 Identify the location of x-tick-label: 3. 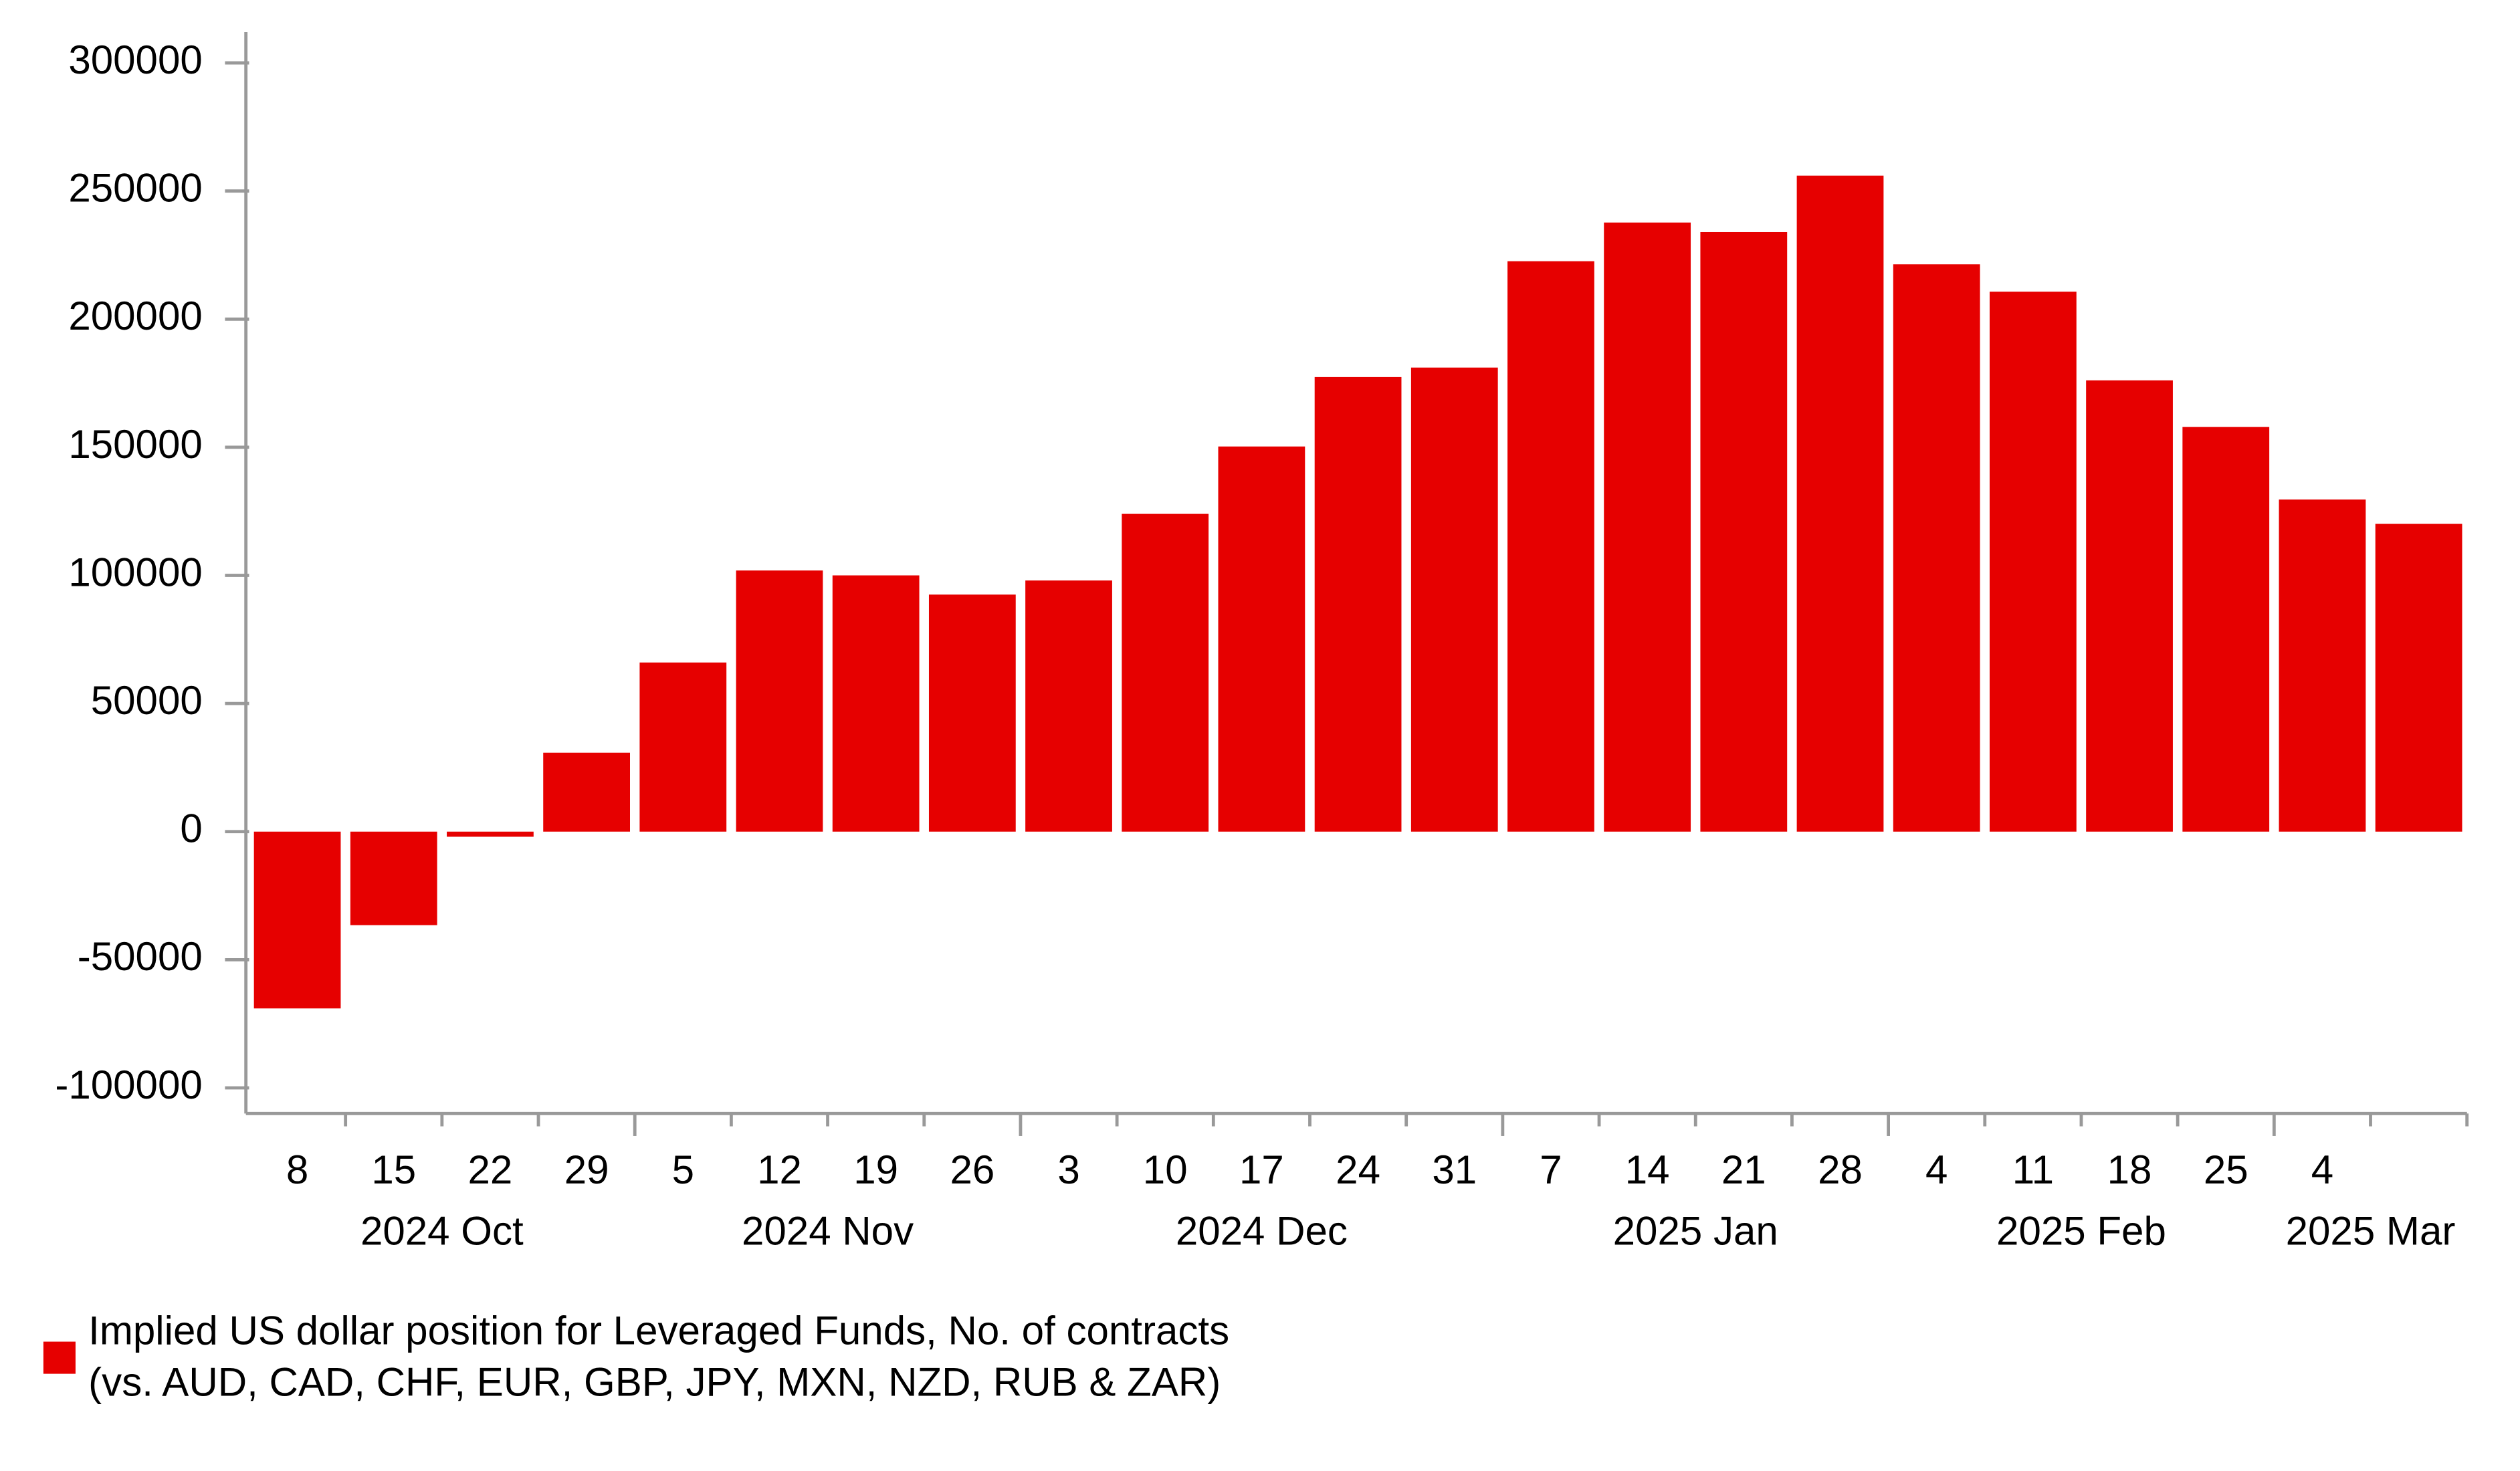
(1068, 1169).